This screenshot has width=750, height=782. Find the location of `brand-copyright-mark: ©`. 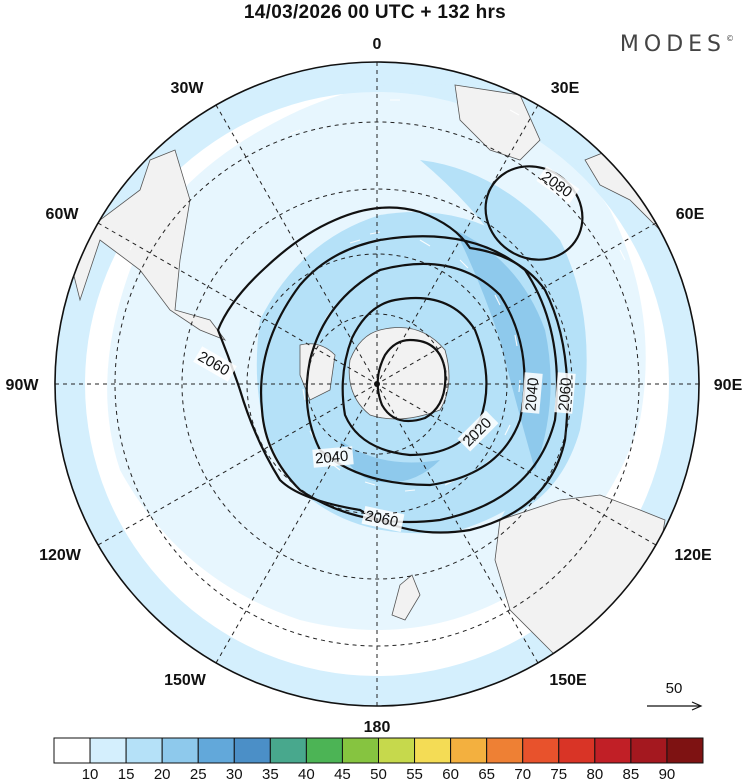

brand-copyright-mark: © is located at coordinates (730, 38).